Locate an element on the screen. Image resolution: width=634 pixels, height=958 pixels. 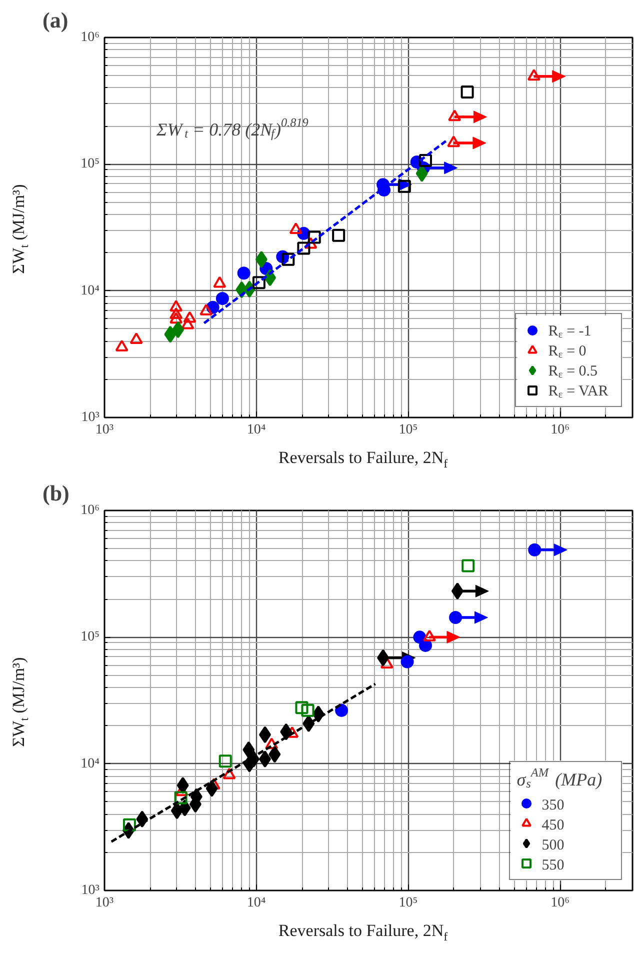
chart-title: (a) is located at coordinates (55, 20).